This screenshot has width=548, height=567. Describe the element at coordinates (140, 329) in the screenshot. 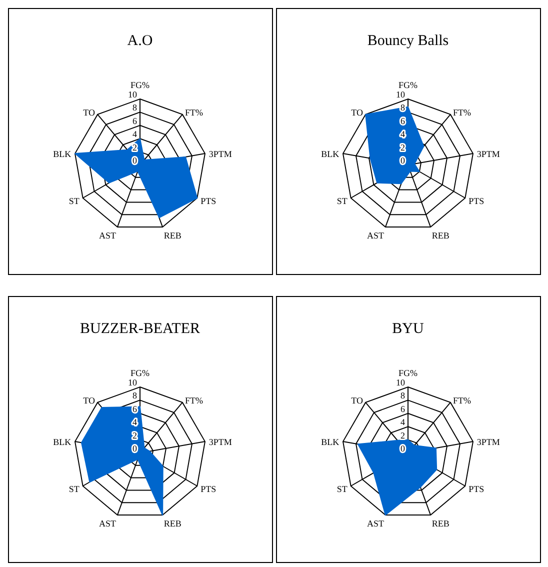

I see `chart-title: BUZZER-BEATER` at that location.